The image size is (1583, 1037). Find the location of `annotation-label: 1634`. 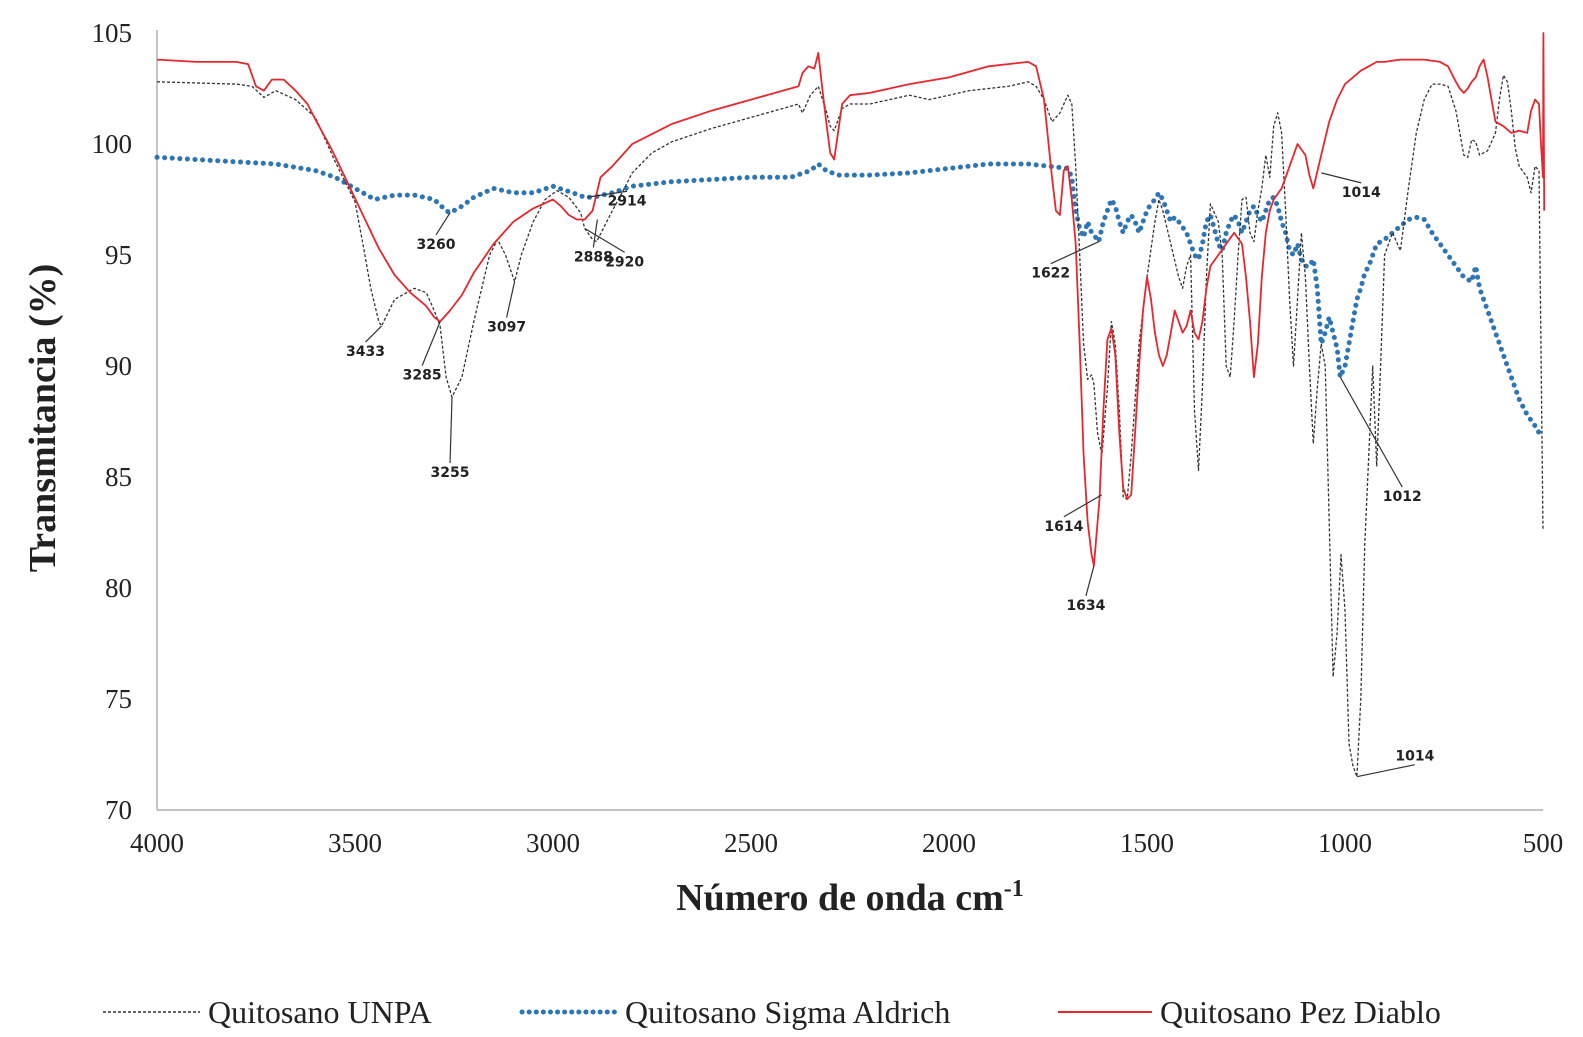

annotation-label: 1634 is located at coordinates (1085, 606).